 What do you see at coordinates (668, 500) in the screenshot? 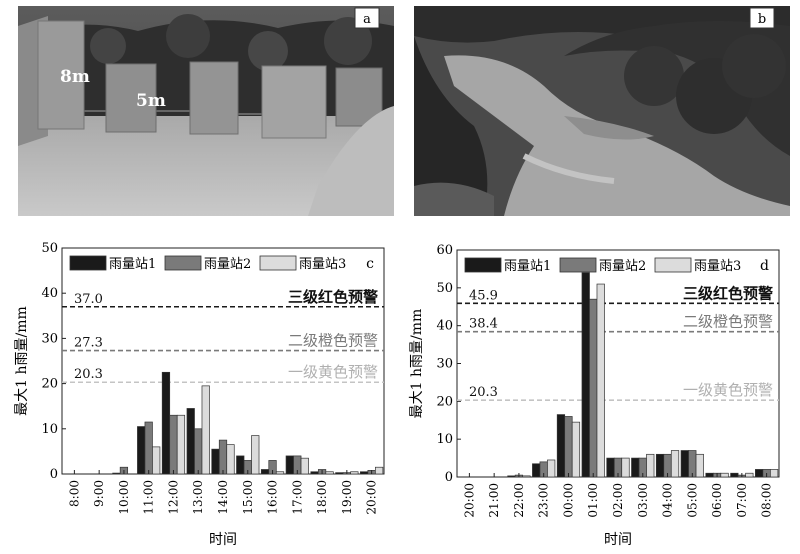
I see `x-tick-label: 04:00` at bounding box center [668, 500].